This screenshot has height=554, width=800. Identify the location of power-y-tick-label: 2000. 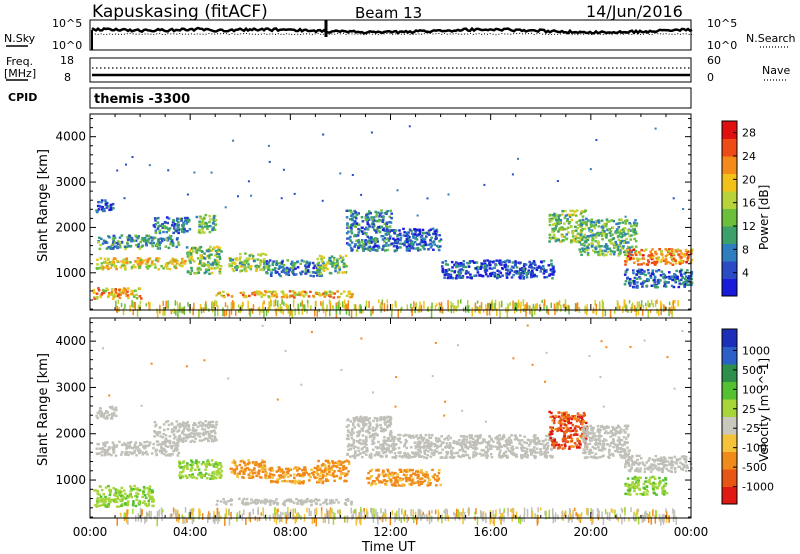
(70, 227).